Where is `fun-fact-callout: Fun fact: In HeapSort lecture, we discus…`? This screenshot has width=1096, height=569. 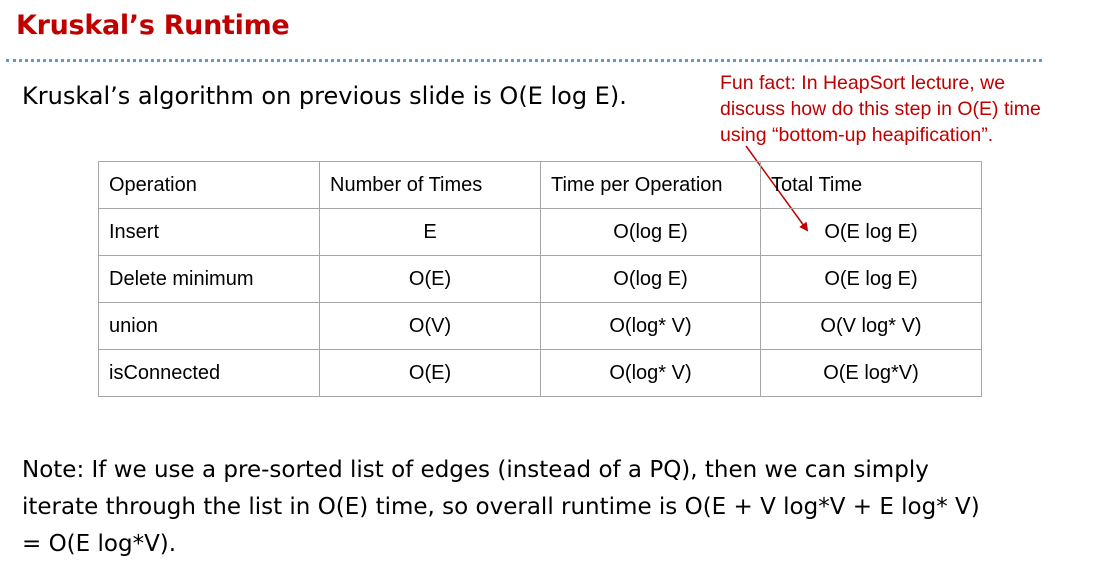
fun-fact-callout: Fun fact: In HeapSort lecture, we discus… is located at coordinates (905, 109).